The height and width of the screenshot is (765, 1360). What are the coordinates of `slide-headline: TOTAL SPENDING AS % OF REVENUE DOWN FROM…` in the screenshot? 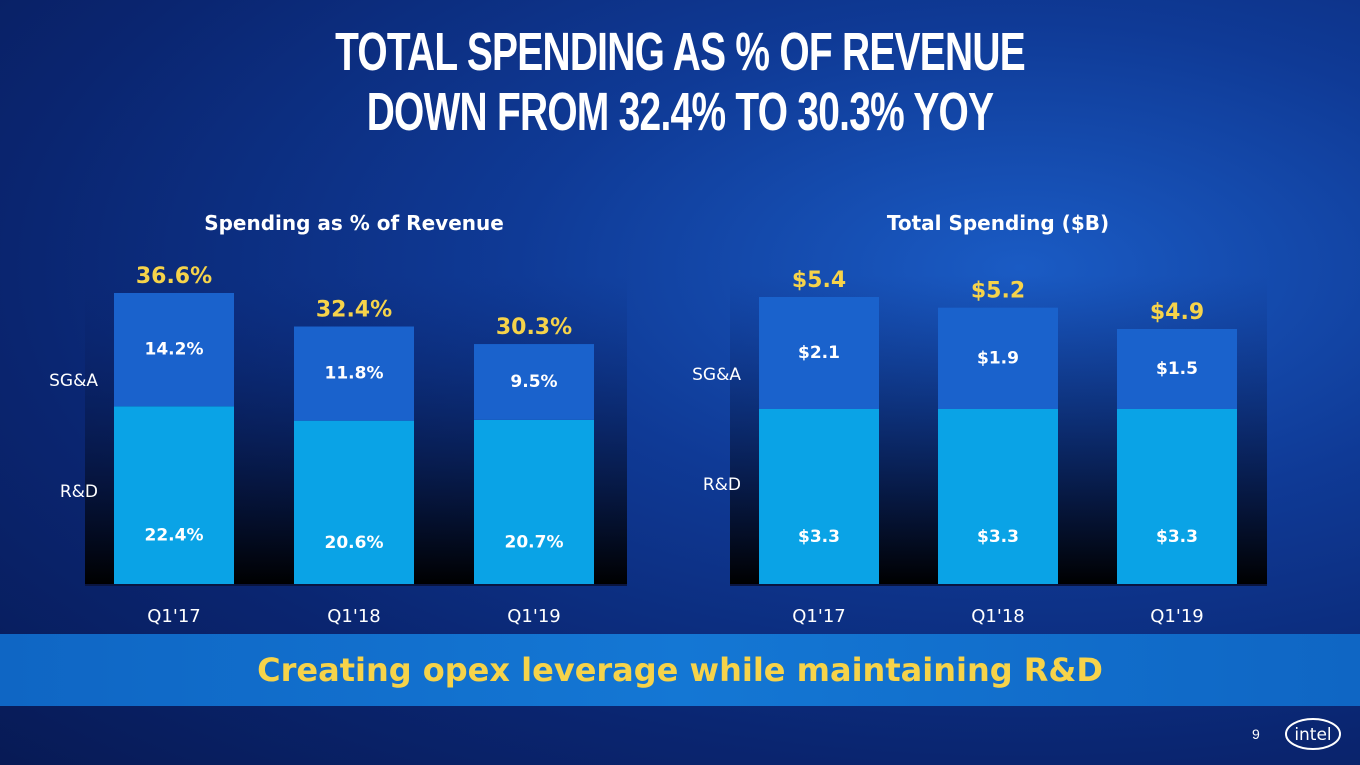 It's located at (679, 82).